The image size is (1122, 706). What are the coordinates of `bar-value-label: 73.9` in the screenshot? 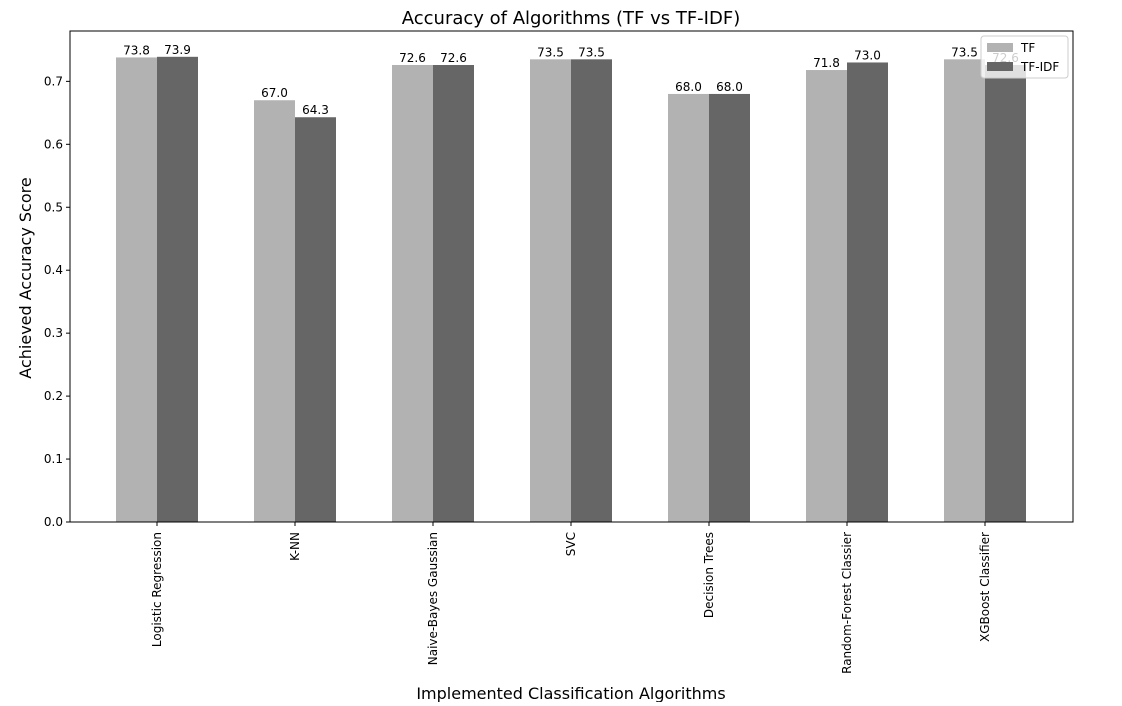 It's located at (177, 50).